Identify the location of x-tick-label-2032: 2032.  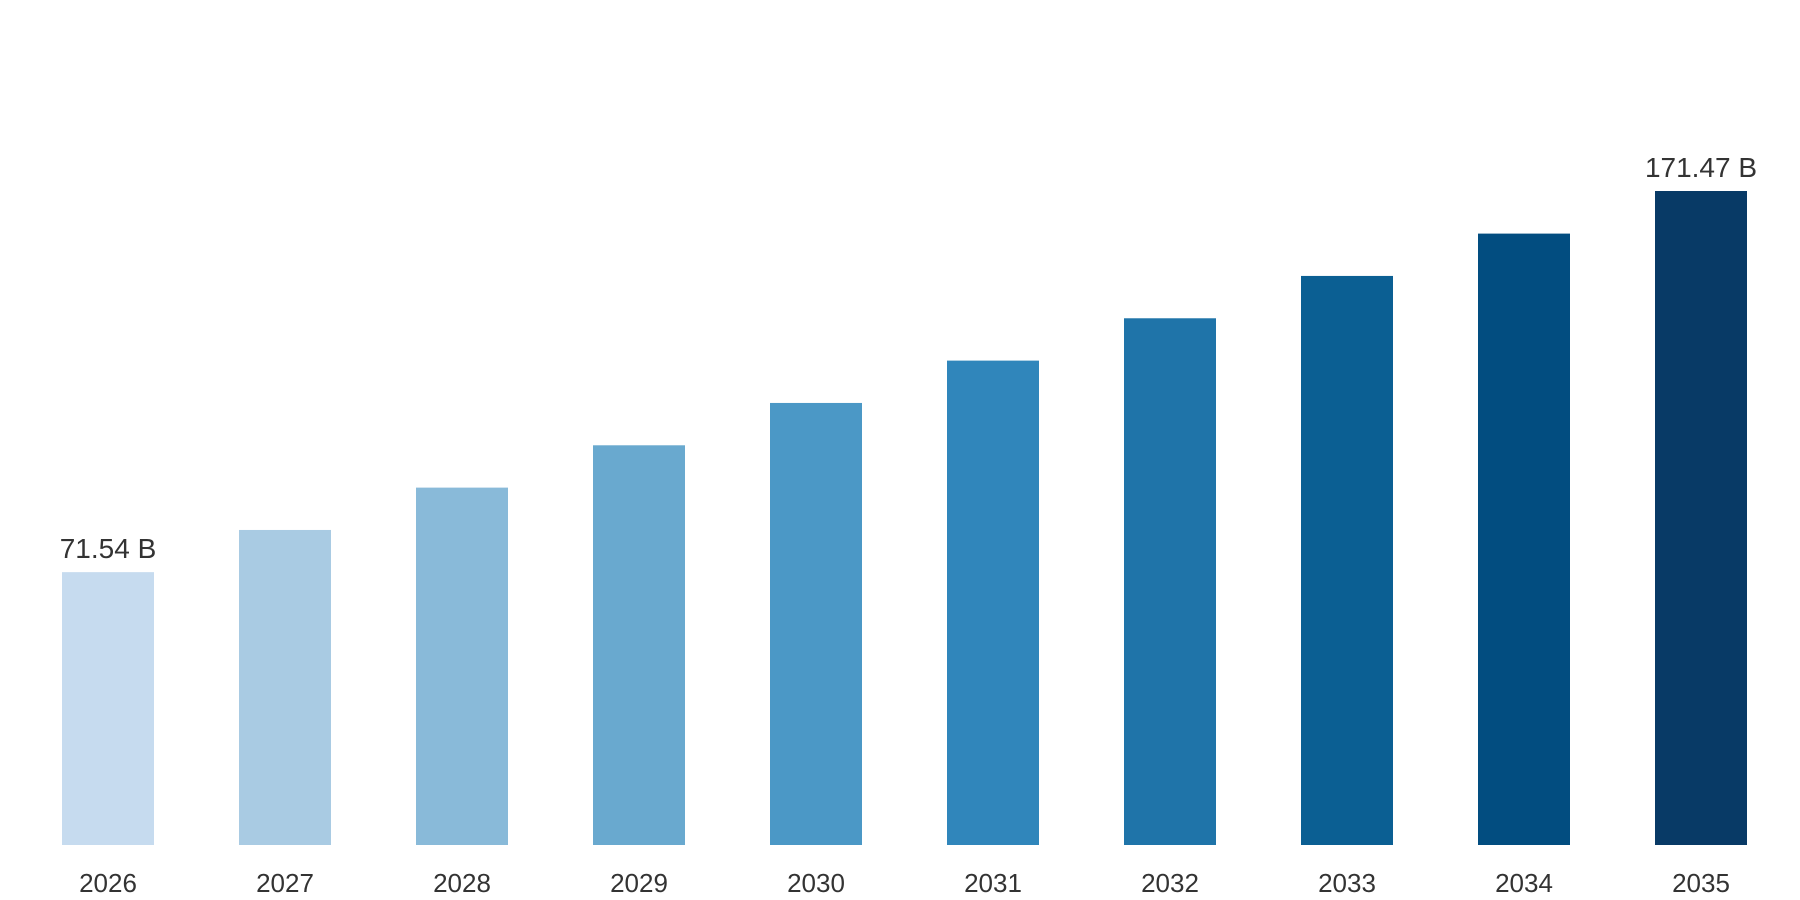
(1170, 883).